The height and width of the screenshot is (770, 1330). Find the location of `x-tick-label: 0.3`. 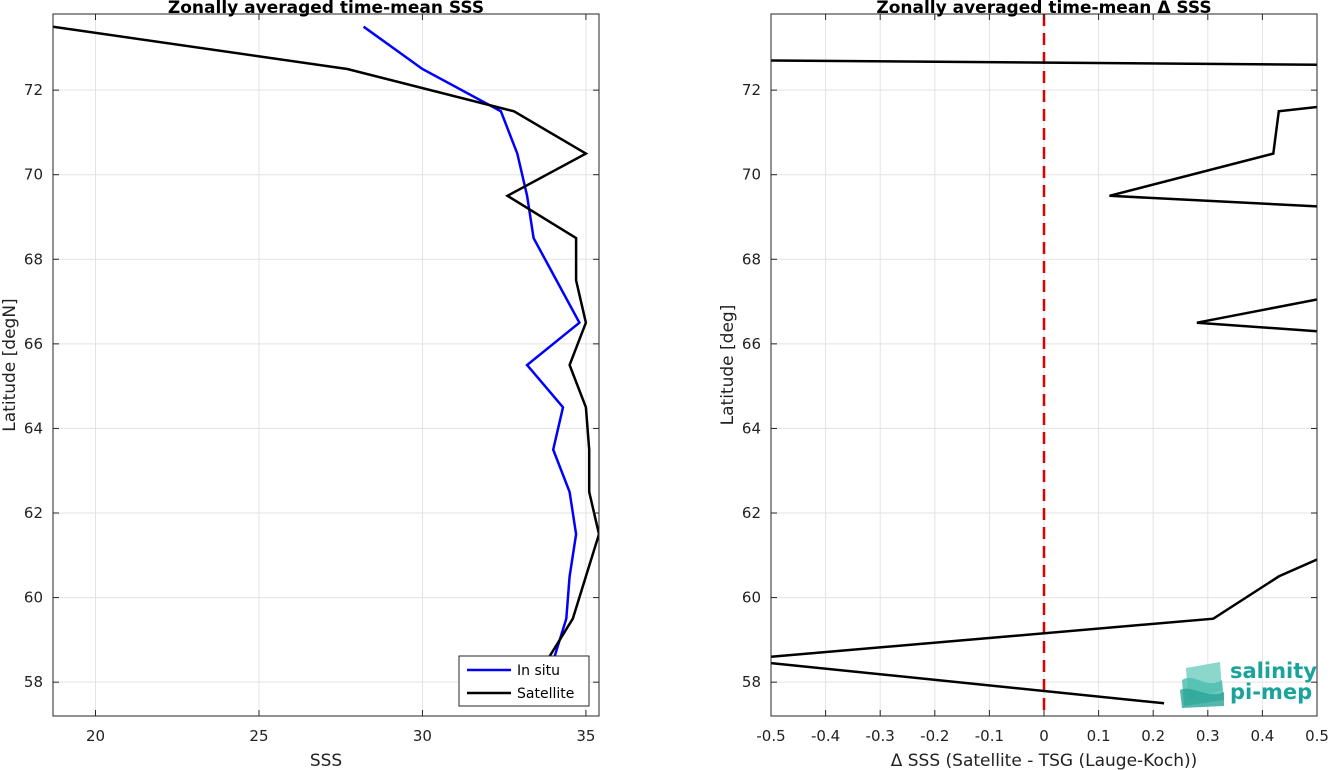

x-tick-label: 0.3 is located at coordinates (1208, 736).